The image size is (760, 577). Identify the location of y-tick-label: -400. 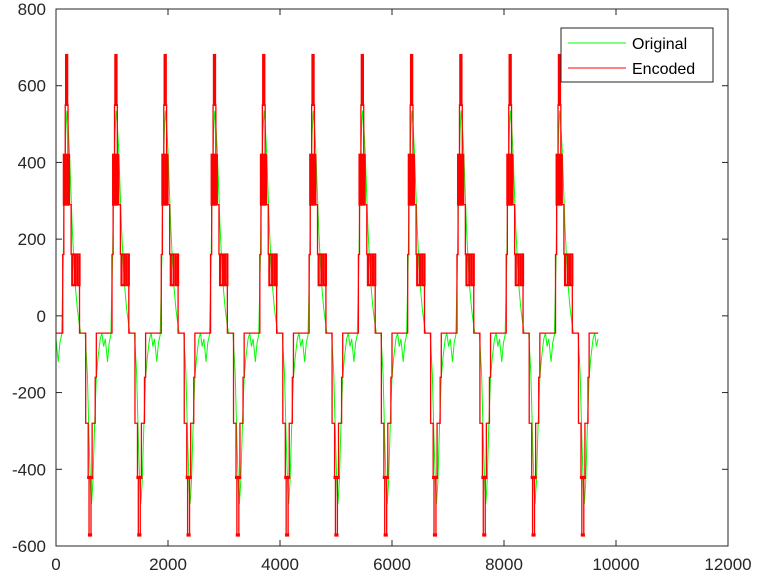
(29, 469).